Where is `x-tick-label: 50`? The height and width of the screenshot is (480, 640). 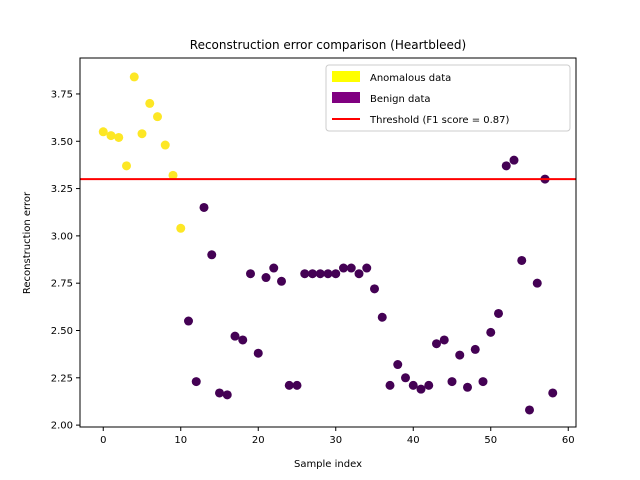 x-tick-label: 50 is located at coordinates (490, 440).